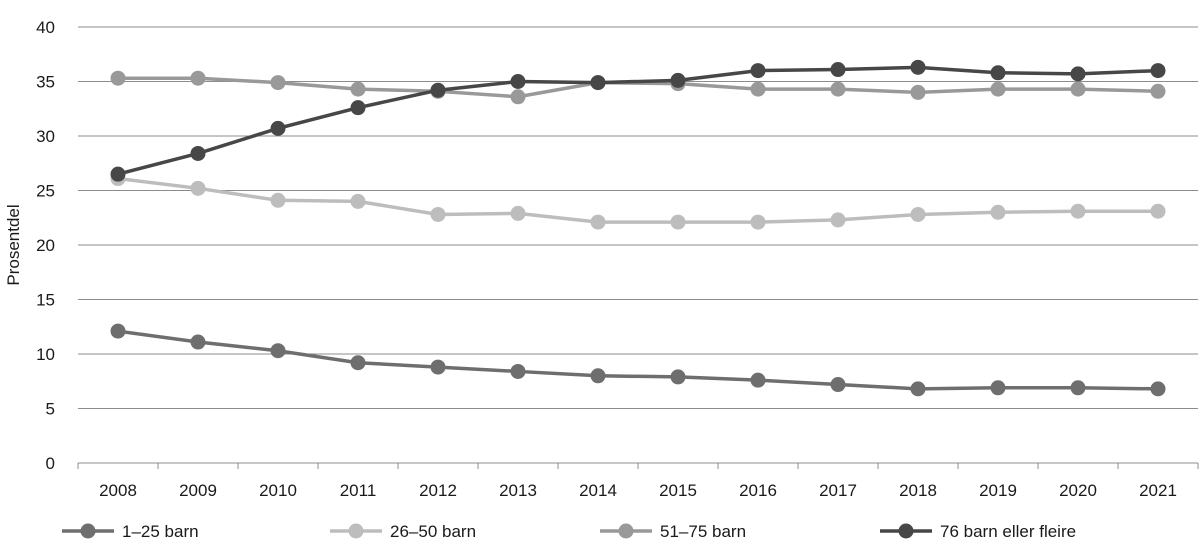 This screenshot has height=558, width=1200. Describe the element at coordinates (45, 82) in the screenshot. I see `y-tick-label: 35` at that location.